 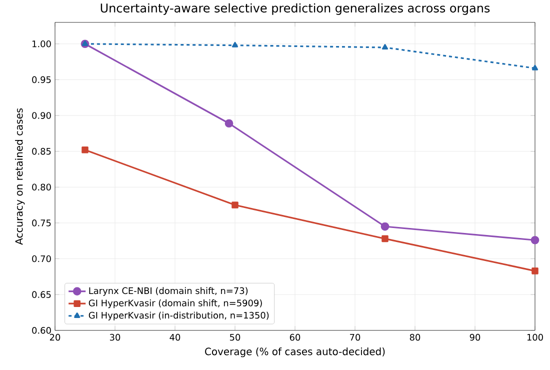 What do you see at coordinates (41, 294) in the screenshot?
I see `y-tick-label: 0.65` at bounding box center [41, 294].